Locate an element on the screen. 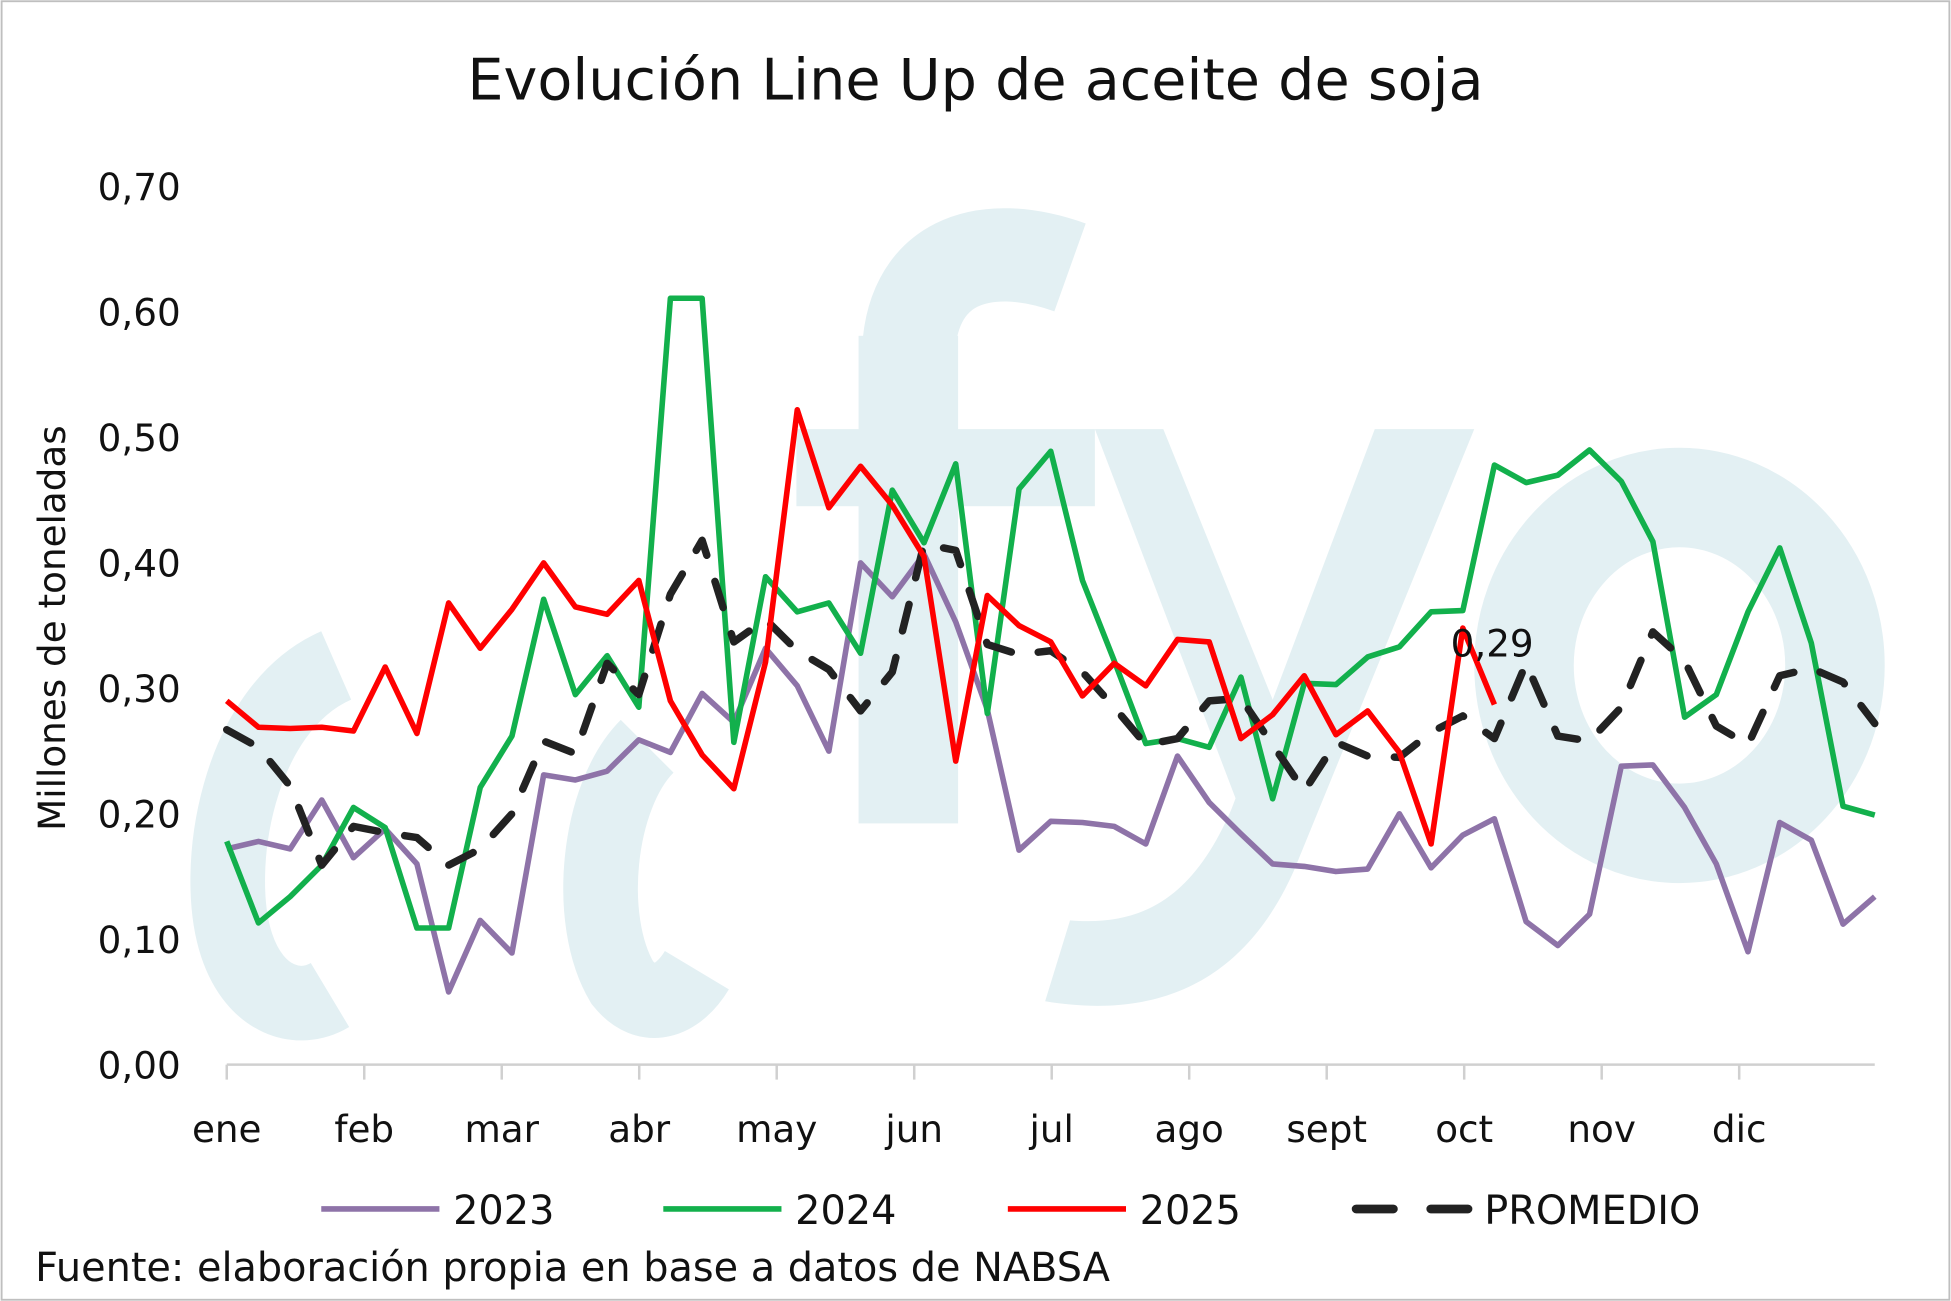  x-tick-label: ago is located at coordinates (1189, 1129).